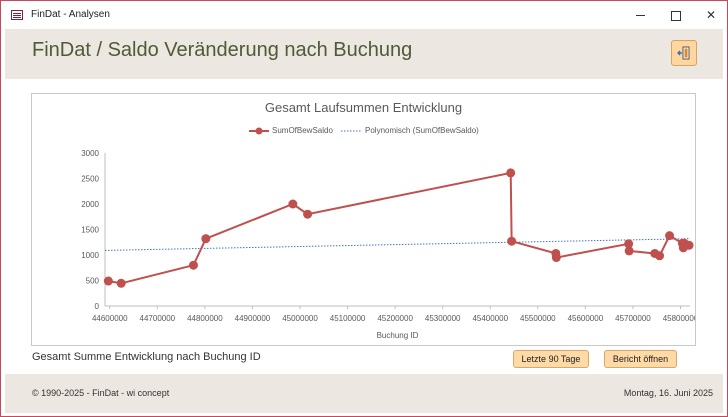 The height and width of the screenshot is (417, 728). Describe the element at coordinates (676, 15) in the screenshot. I see `maximize-button` at that location.